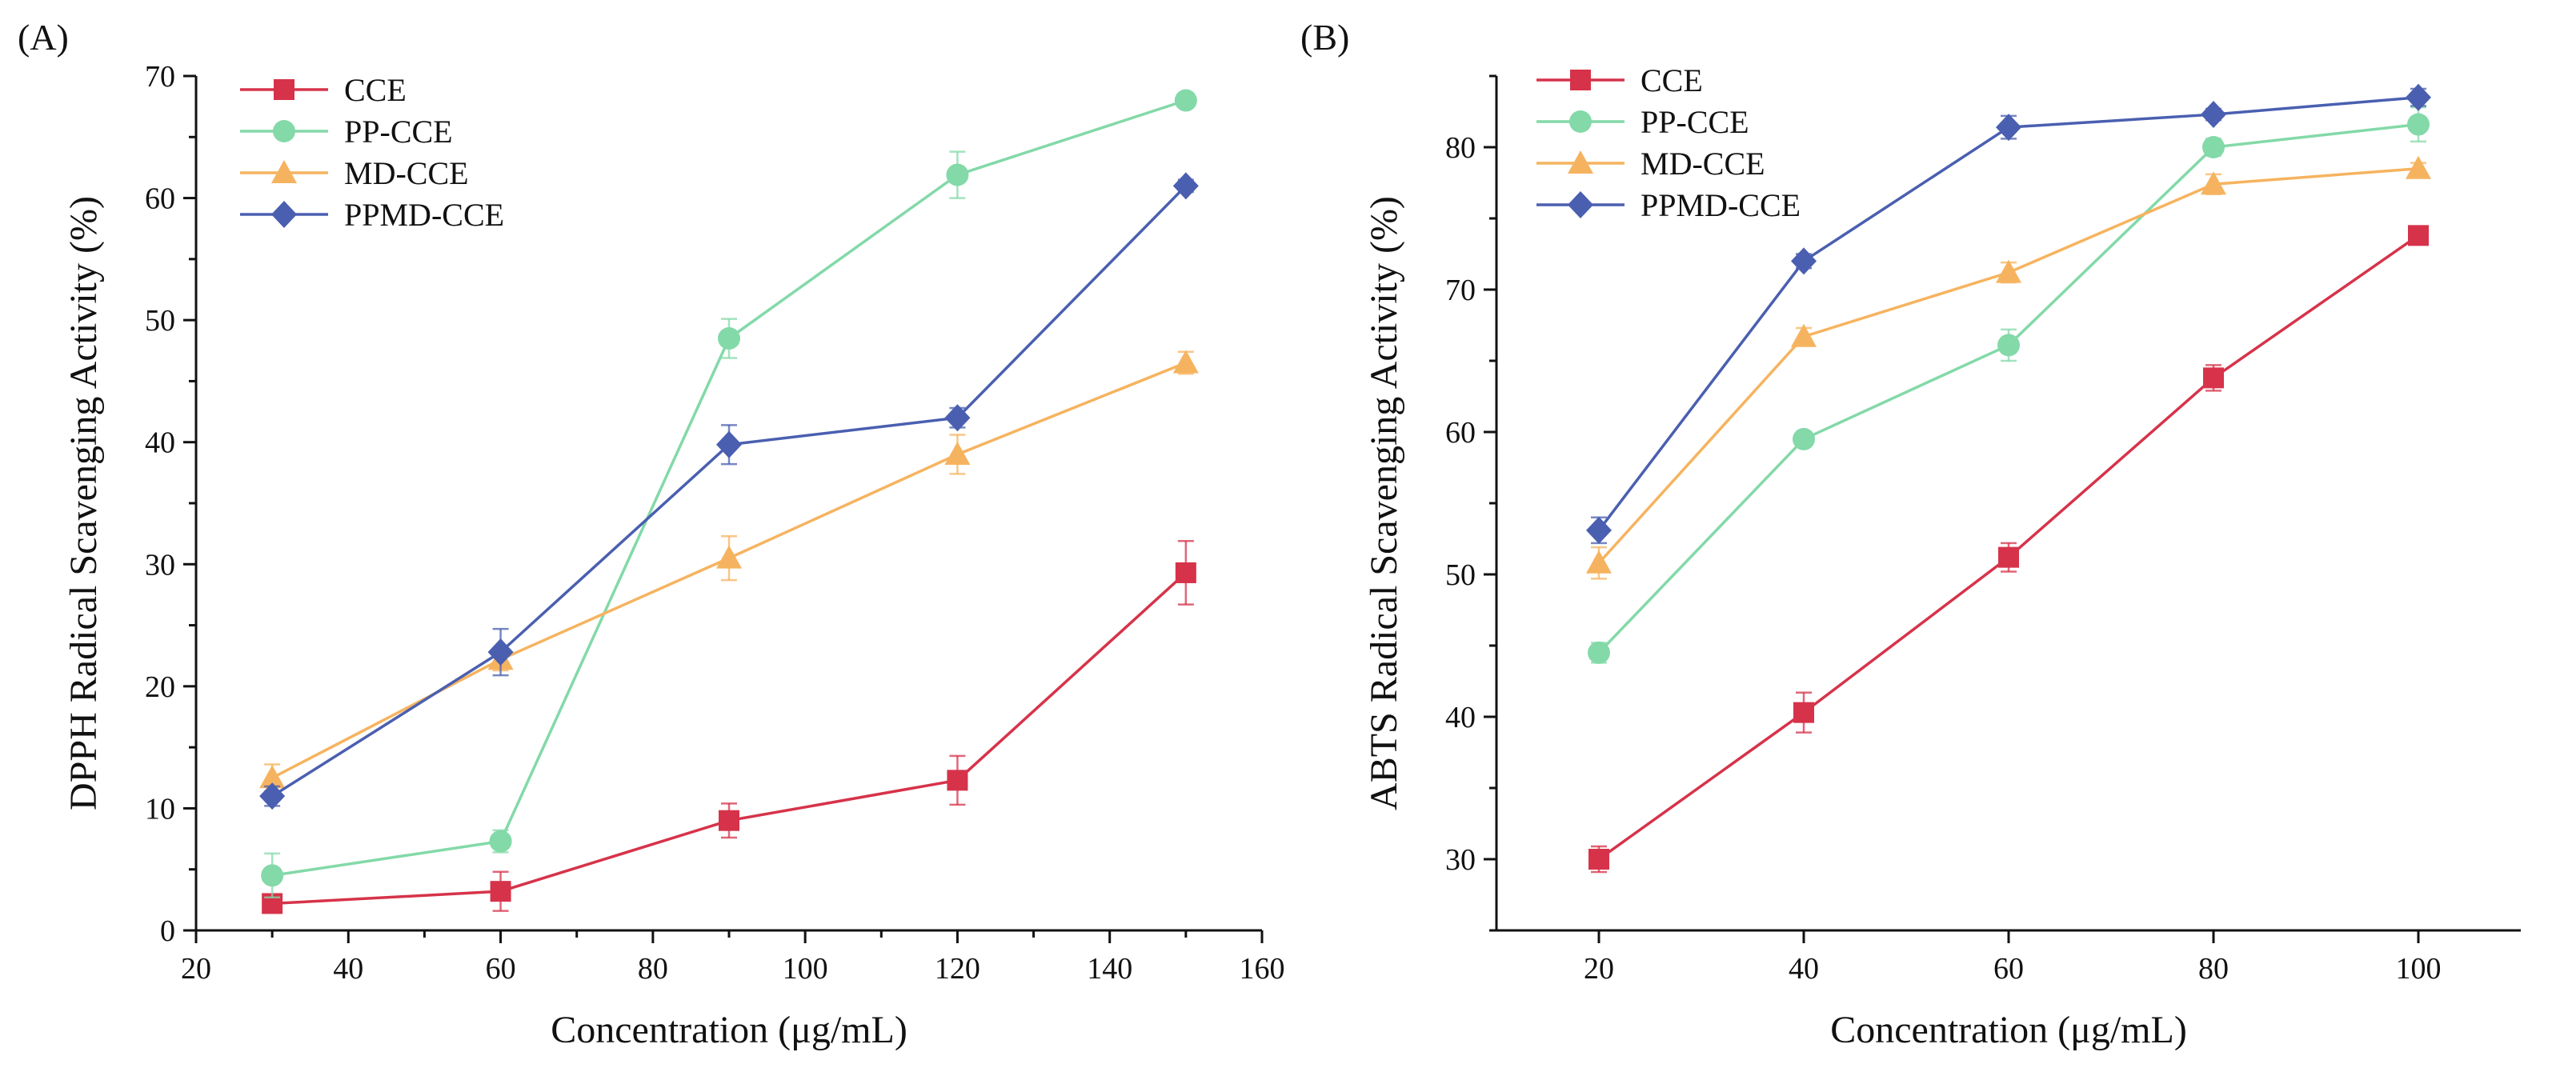  I want to click on series-line, so click(2008, 365).